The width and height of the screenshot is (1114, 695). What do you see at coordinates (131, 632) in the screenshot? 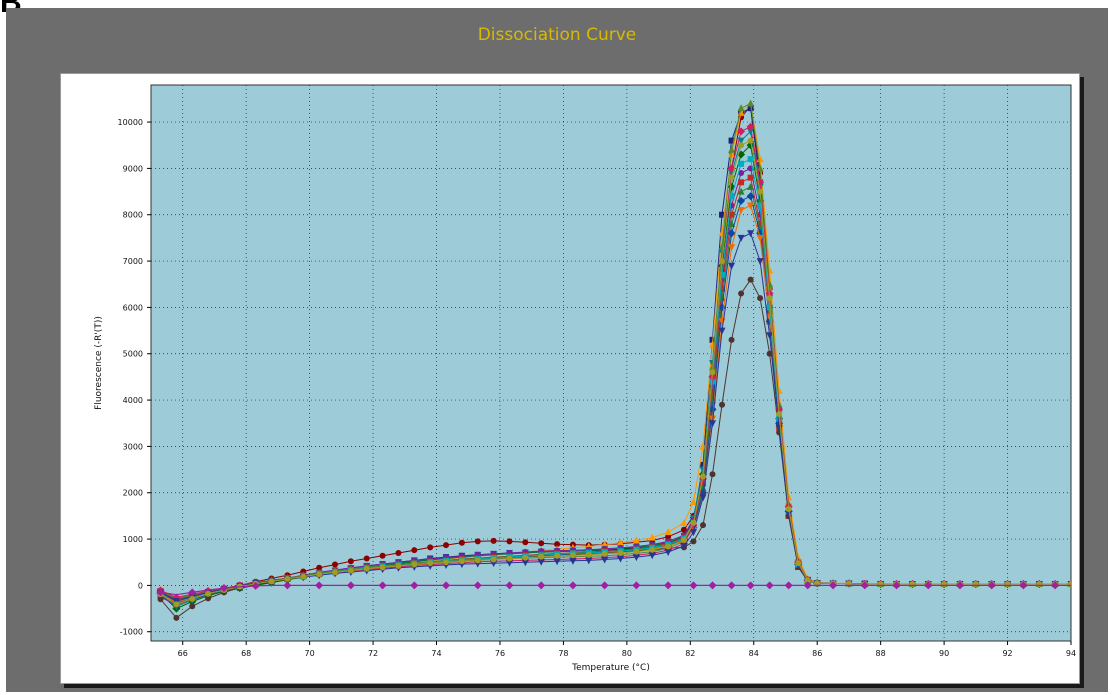
I see `y-tick-label: -1000` at bounding box center [131, 632].